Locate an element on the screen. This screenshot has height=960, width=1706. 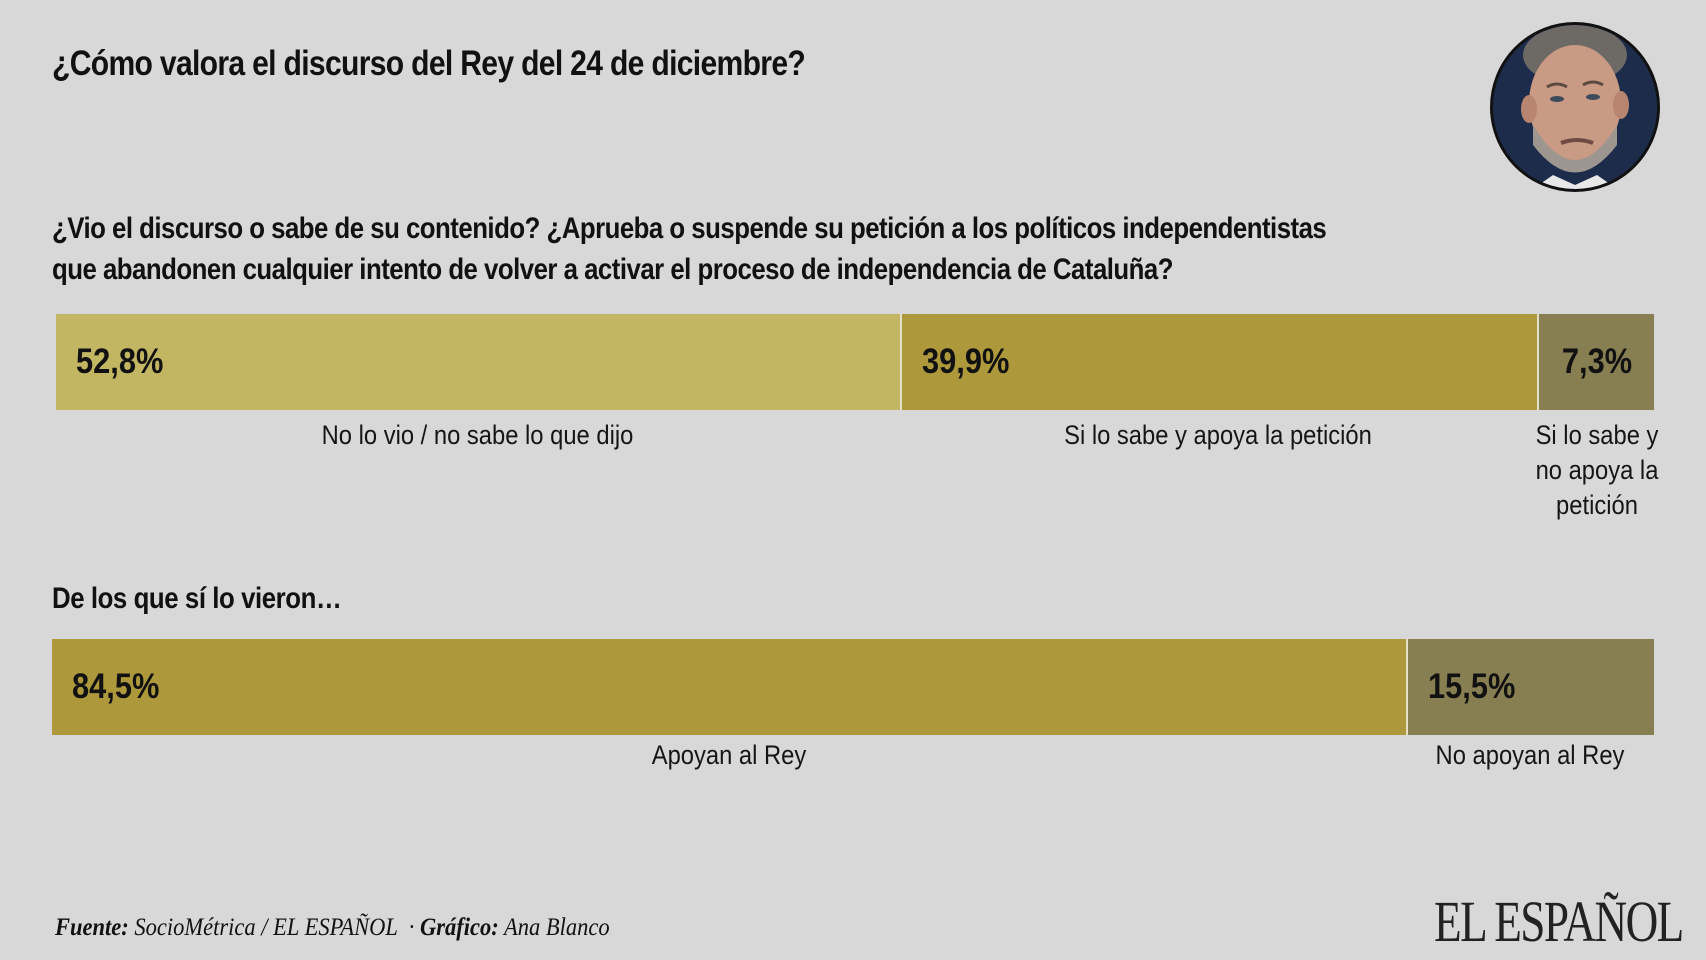
segment-value: 7,3% is located at coordinates (1596, 361).